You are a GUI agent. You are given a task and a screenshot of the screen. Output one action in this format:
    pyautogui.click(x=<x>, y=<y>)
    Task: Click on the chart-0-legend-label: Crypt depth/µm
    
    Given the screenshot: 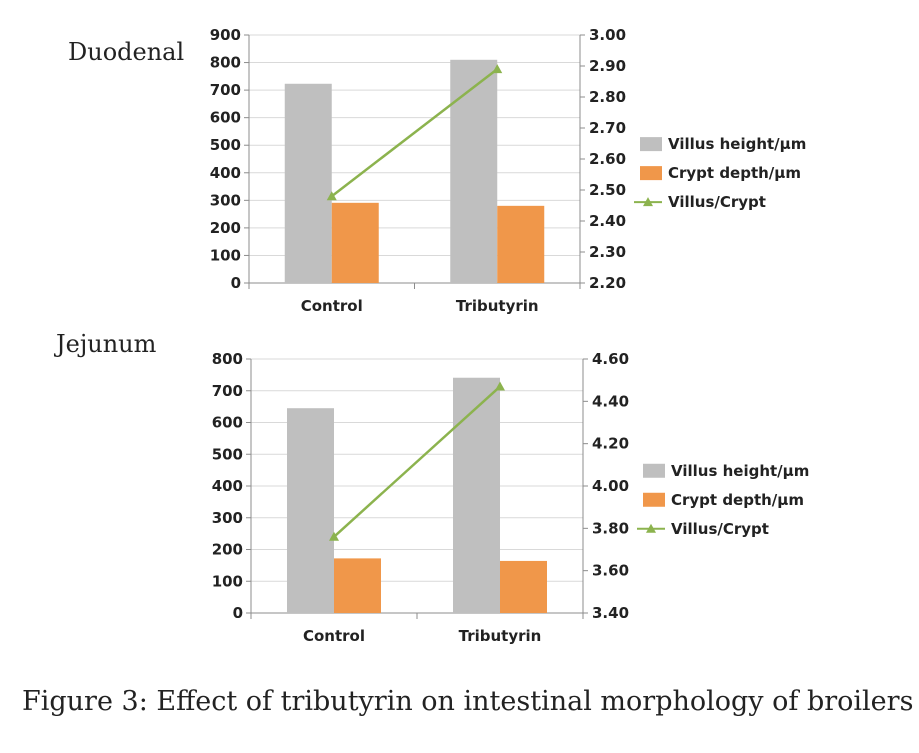 What is the action you would take?
    pyautogui.click(x=734, y=173)
    